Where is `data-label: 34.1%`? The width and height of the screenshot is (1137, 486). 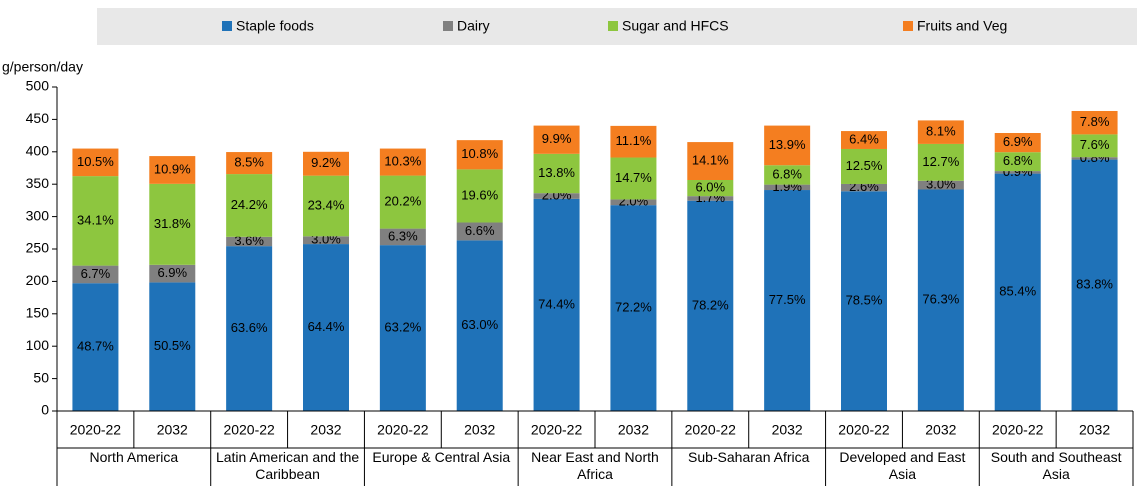 data-label: 34.1% is located at coordinates (95, 219).